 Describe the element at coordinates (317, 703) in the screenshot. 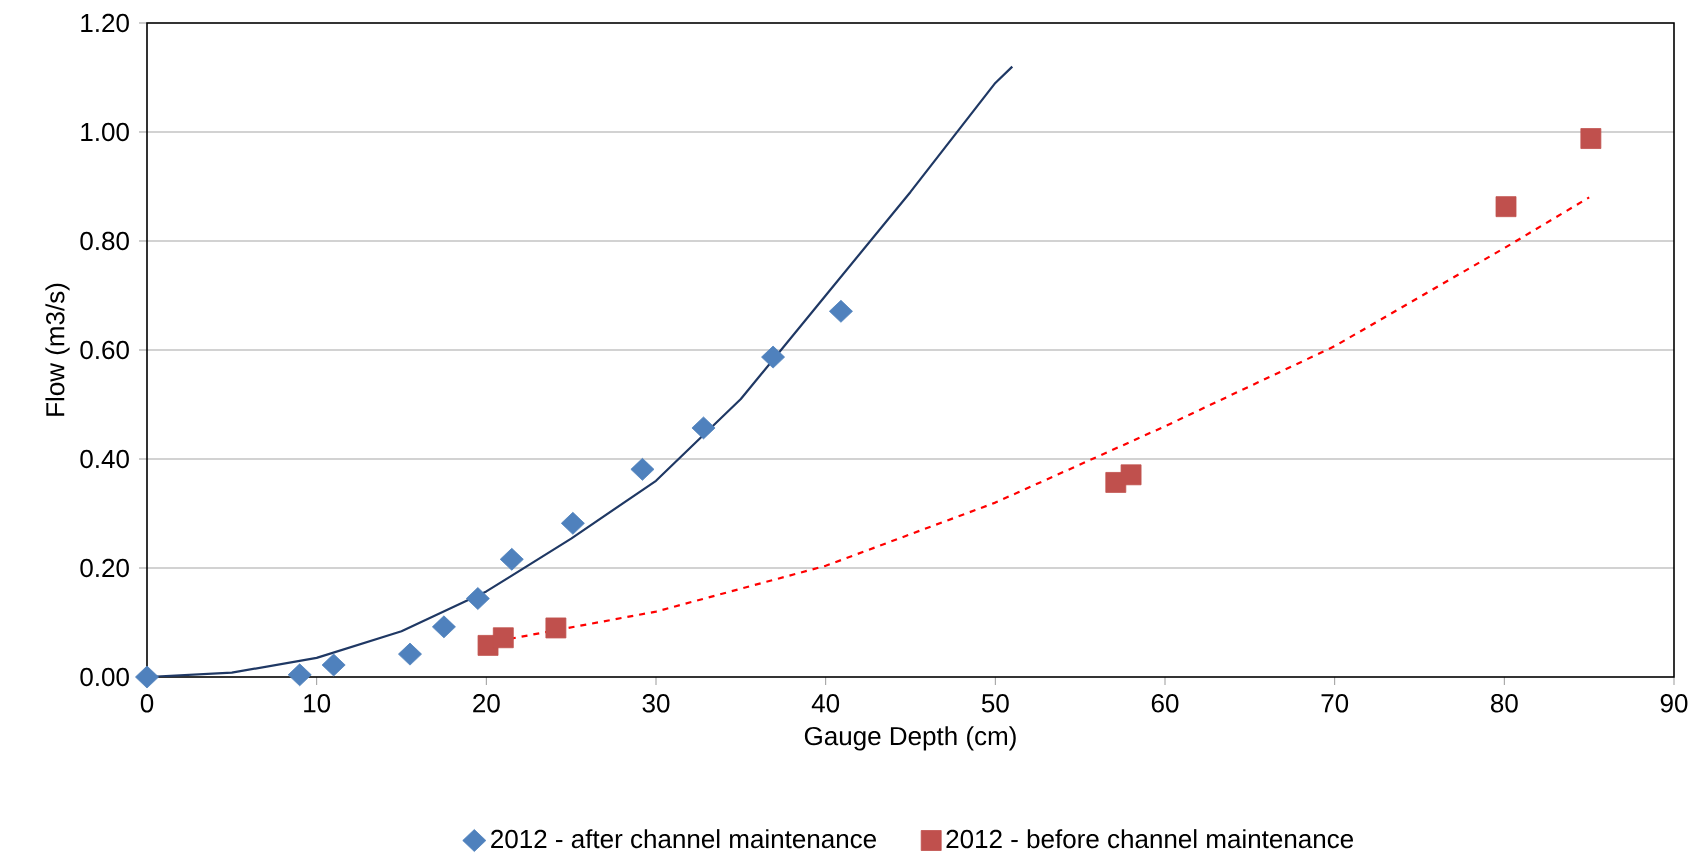

I see `x-tick-label: 10` at that location.